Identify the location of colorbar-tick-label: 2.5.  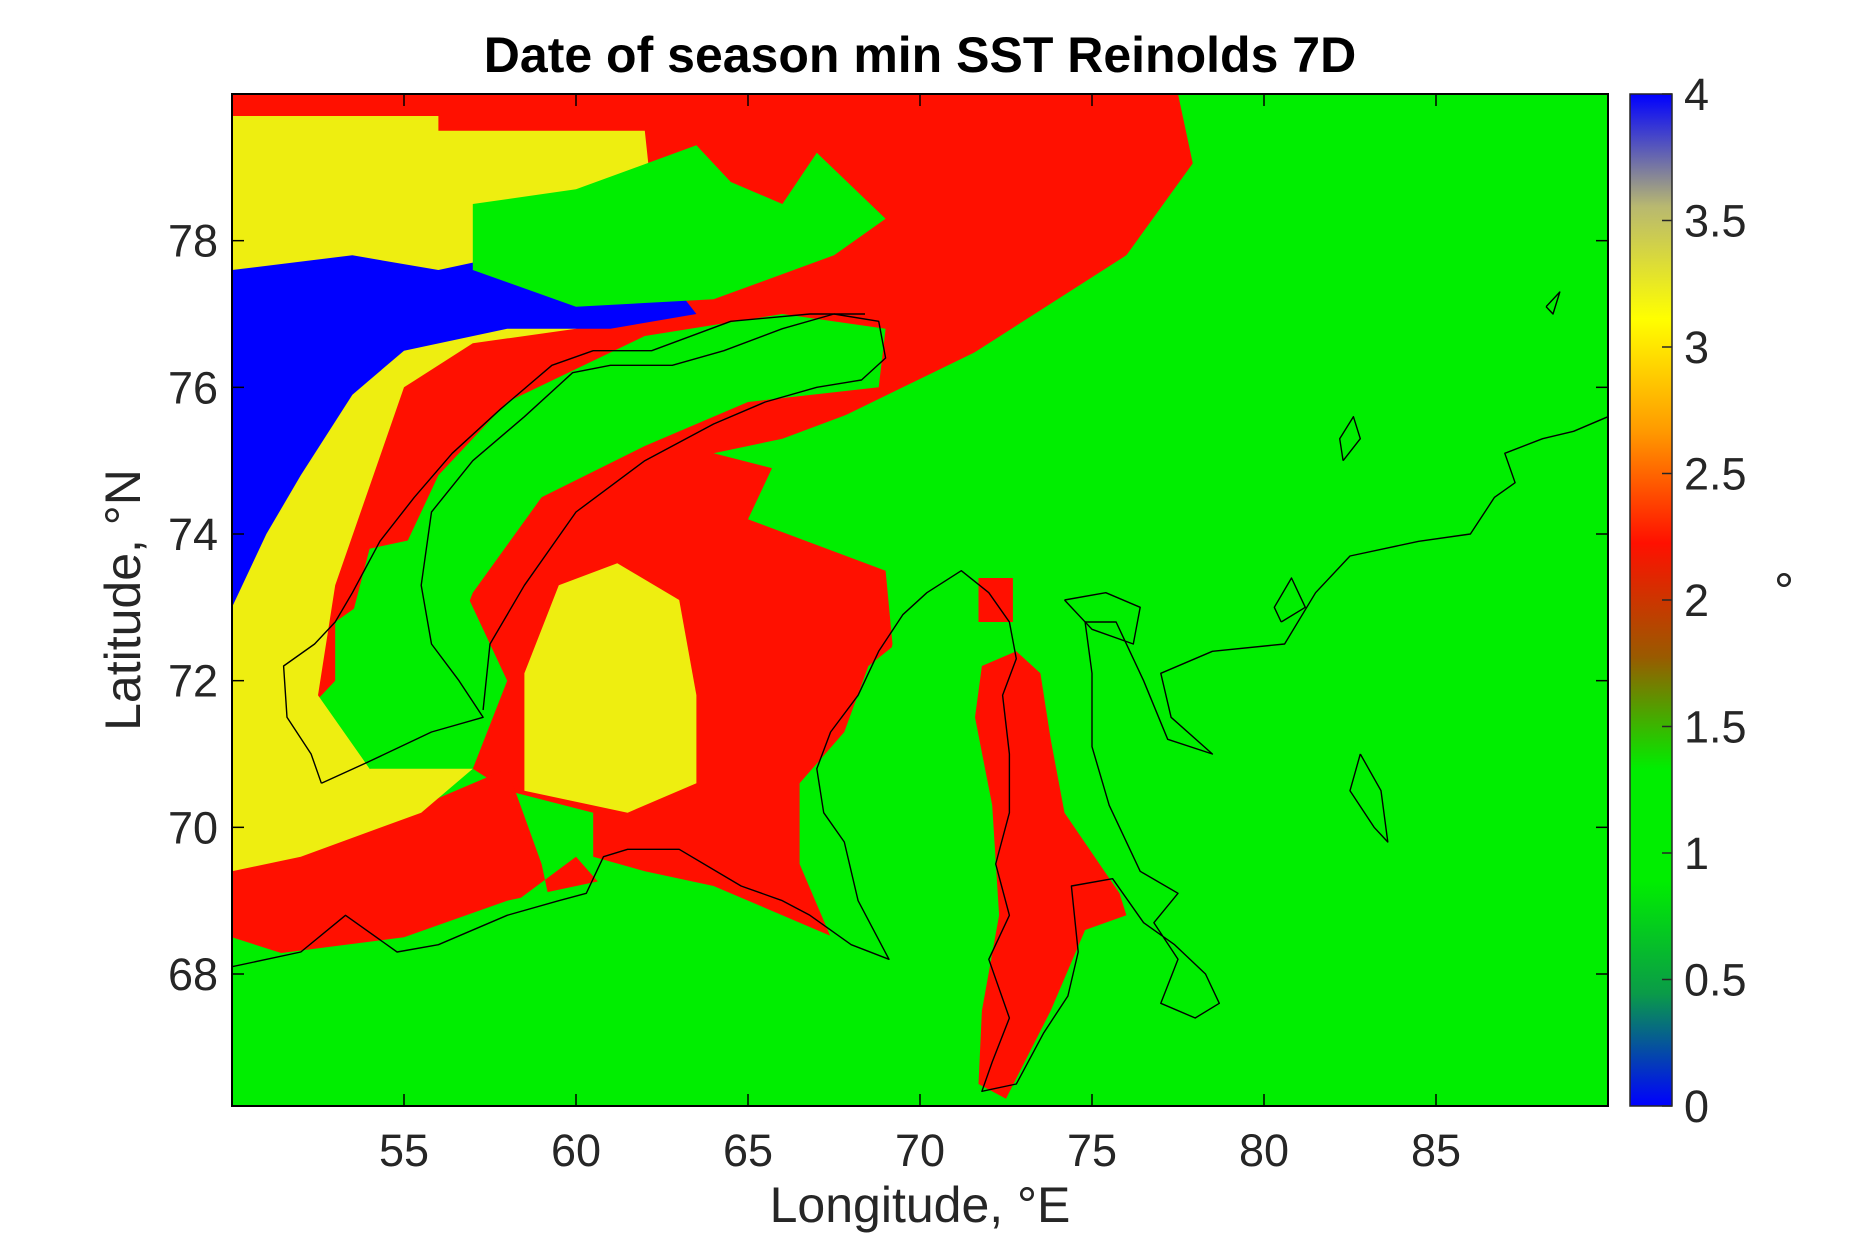
(1715, 474).